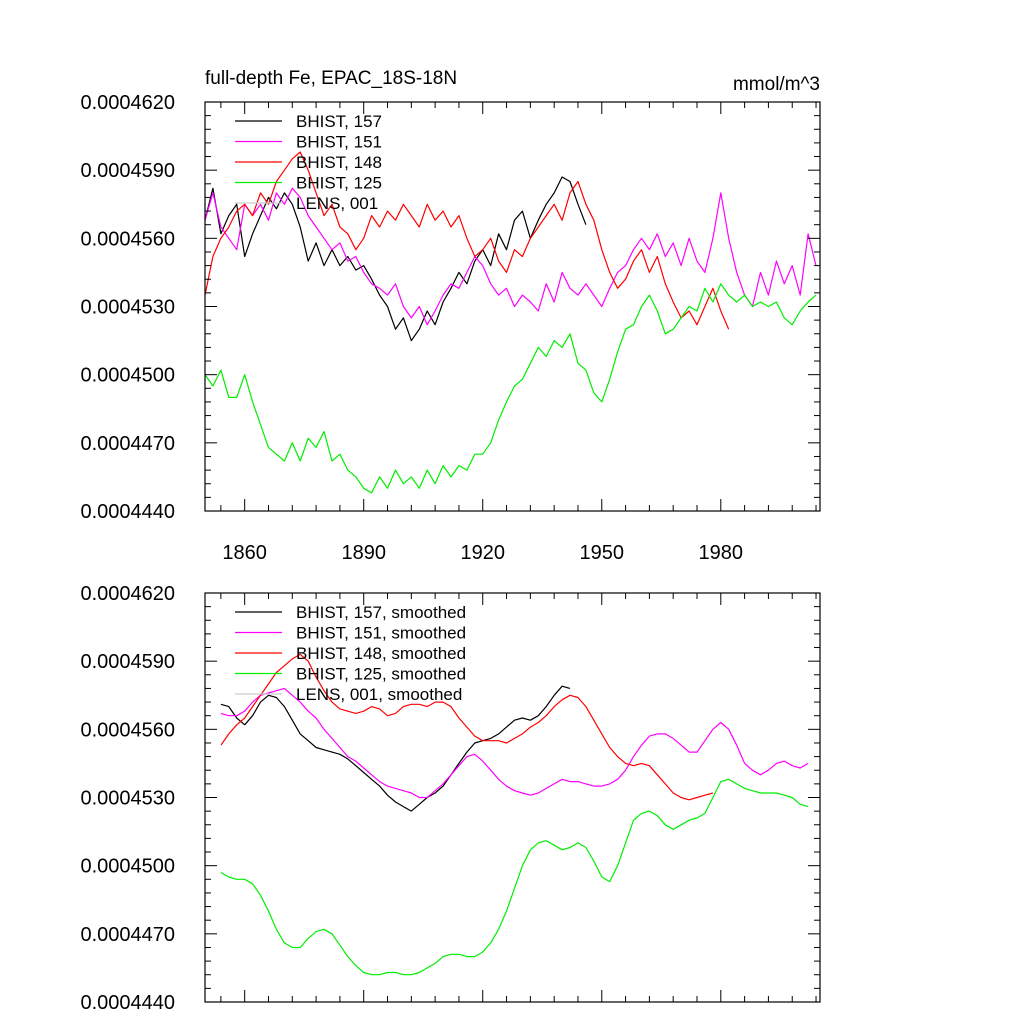 This screenshot has height=1024, width=1024. I want to click on legend-entry: LENS, 001, smoothed, so click(379, 694).